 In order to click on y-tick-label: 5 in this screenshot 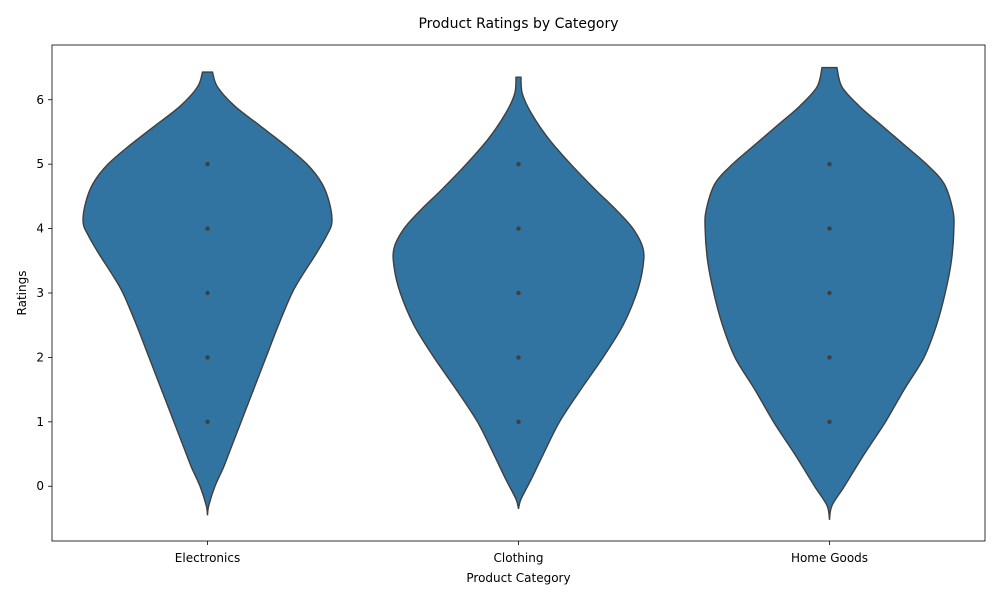, I will do `click(40, 164)`.